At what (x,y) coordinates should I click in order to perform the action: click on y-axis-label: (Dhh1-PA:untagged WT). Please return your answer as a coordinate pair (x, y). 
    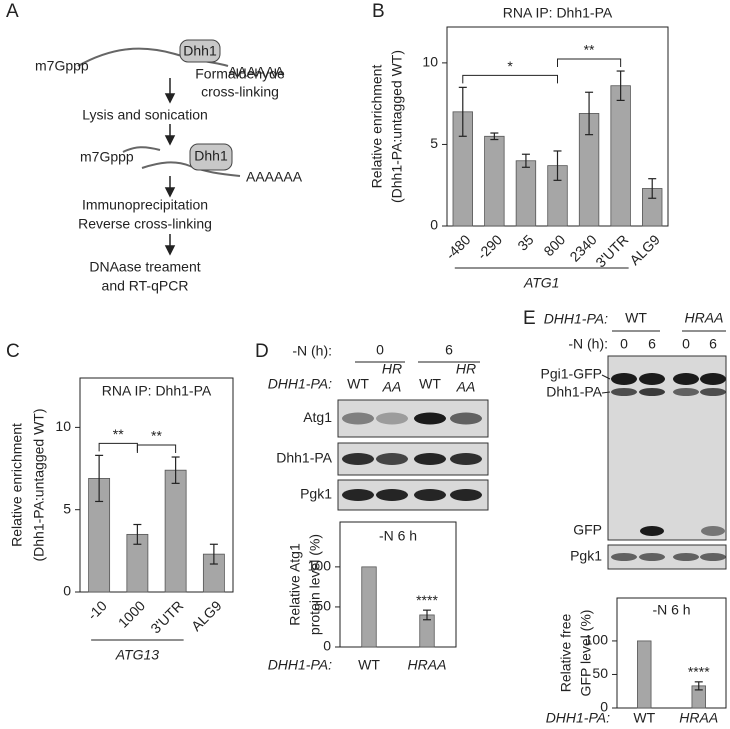
    Looking at the image, I should click on (397, 126).